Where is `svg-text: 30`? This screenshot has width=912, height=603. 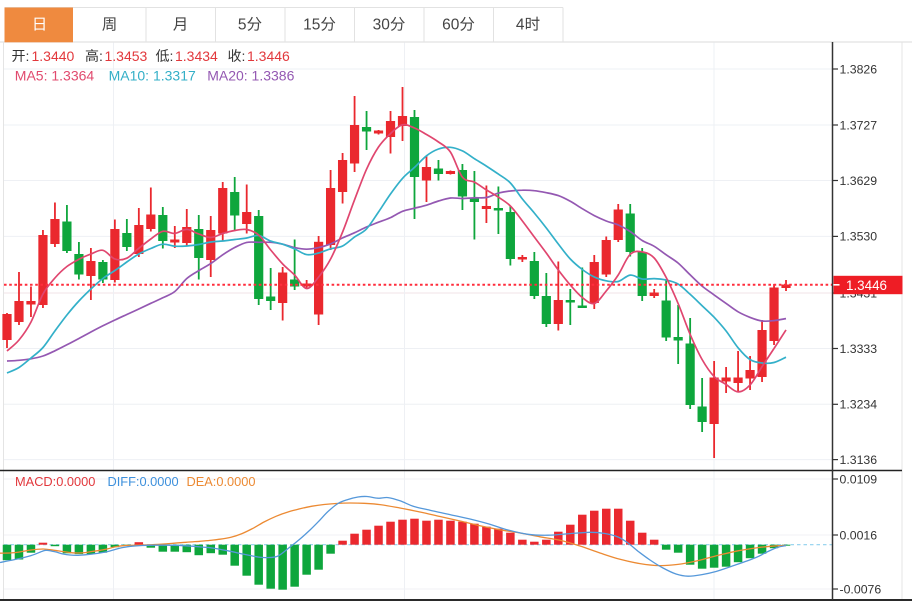
svg-text: 30 is located at coordinates (382, 25).